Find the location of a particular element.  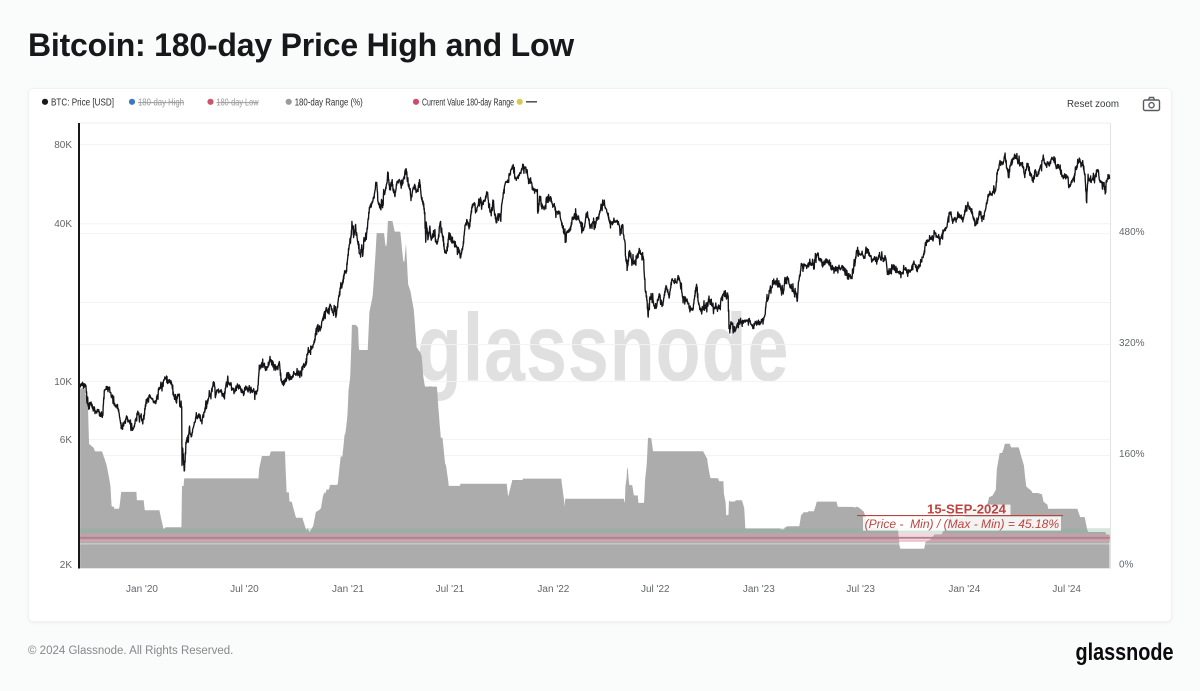

svg-text: 160% is located at coordinates (1132, 454).